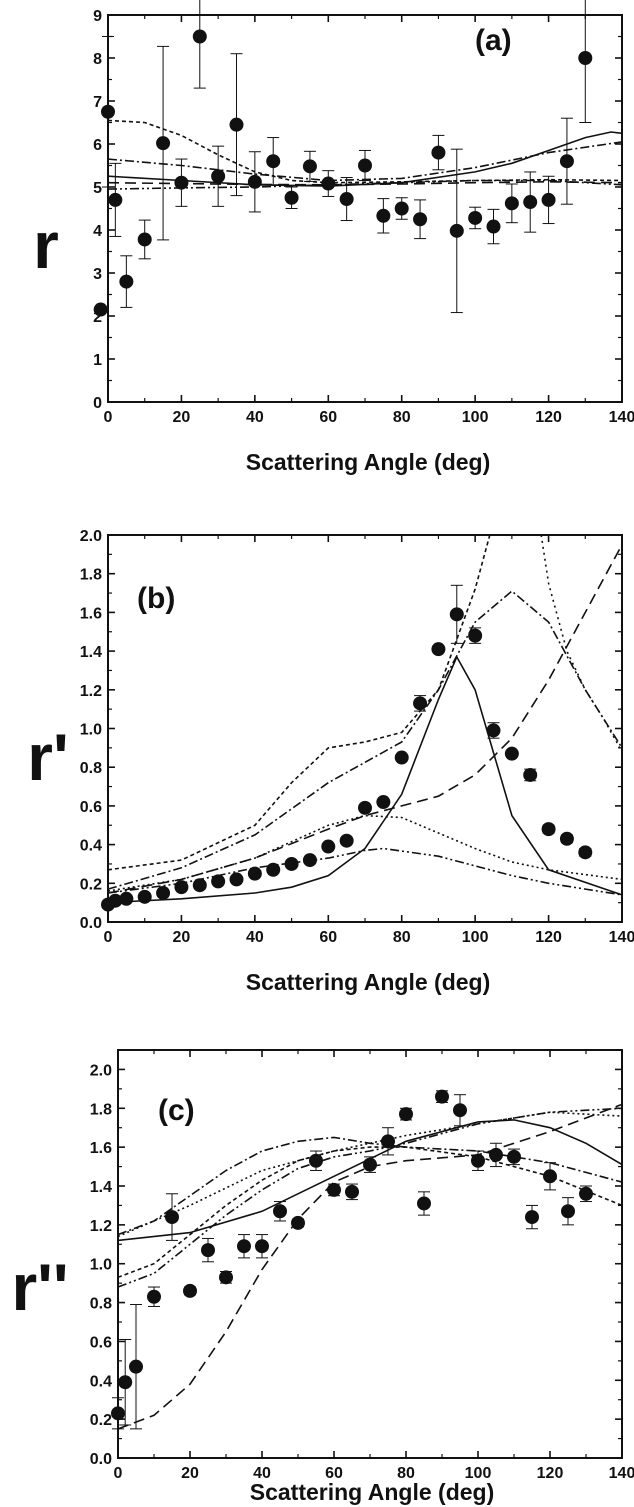 This screenshot has width=634, height=1507. What do you see at coordinates (91, 691) in the screenshot?
I see `y-tick-label: 1.2` at bounding box center [91, 691].